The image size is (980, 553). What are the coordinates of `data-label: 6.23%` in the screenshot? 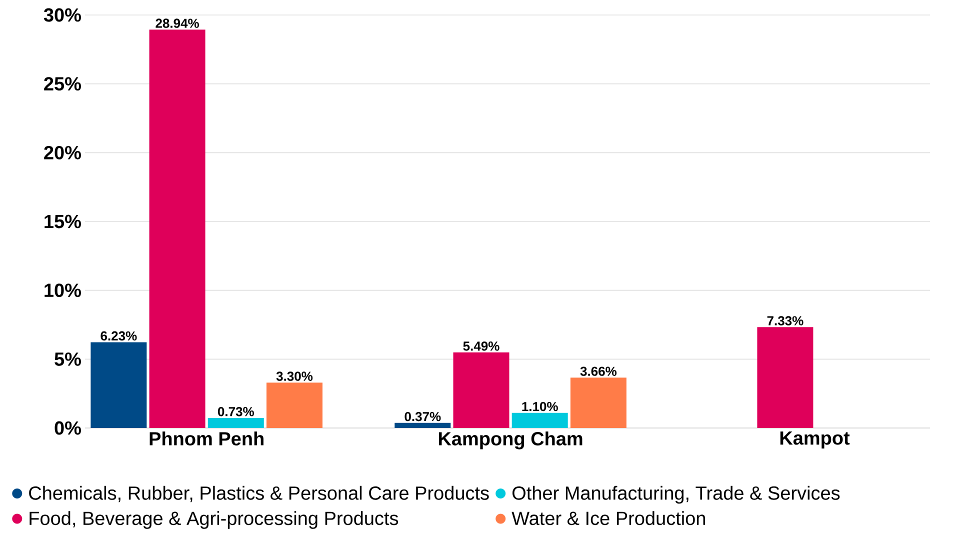 It's located at (118, 336).